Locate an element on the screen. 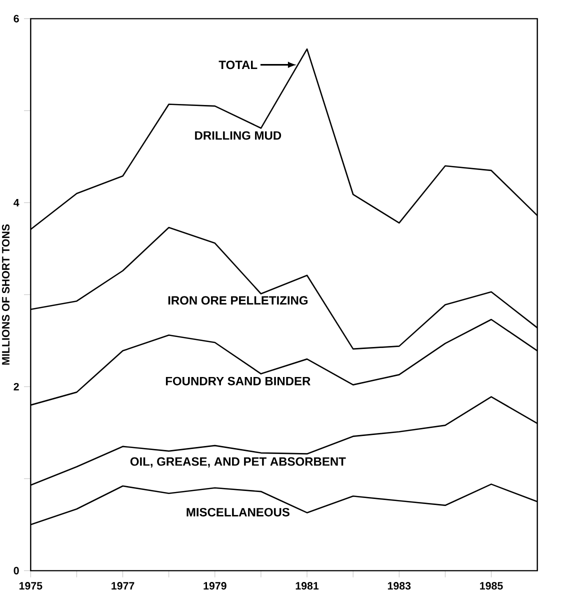  series-label: FOUNDRY SAND BINDER is located at coordinates (238, 381).